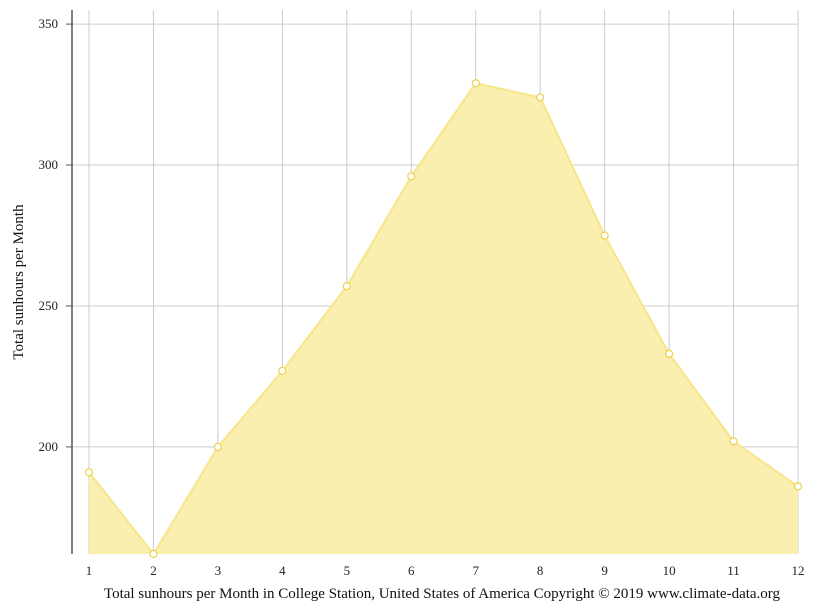 The width and height of the screenshot is (815, 611). Describe the element at coordinates (218, 570) in the screenshot. I see `x-tick-label: 3` at that location.